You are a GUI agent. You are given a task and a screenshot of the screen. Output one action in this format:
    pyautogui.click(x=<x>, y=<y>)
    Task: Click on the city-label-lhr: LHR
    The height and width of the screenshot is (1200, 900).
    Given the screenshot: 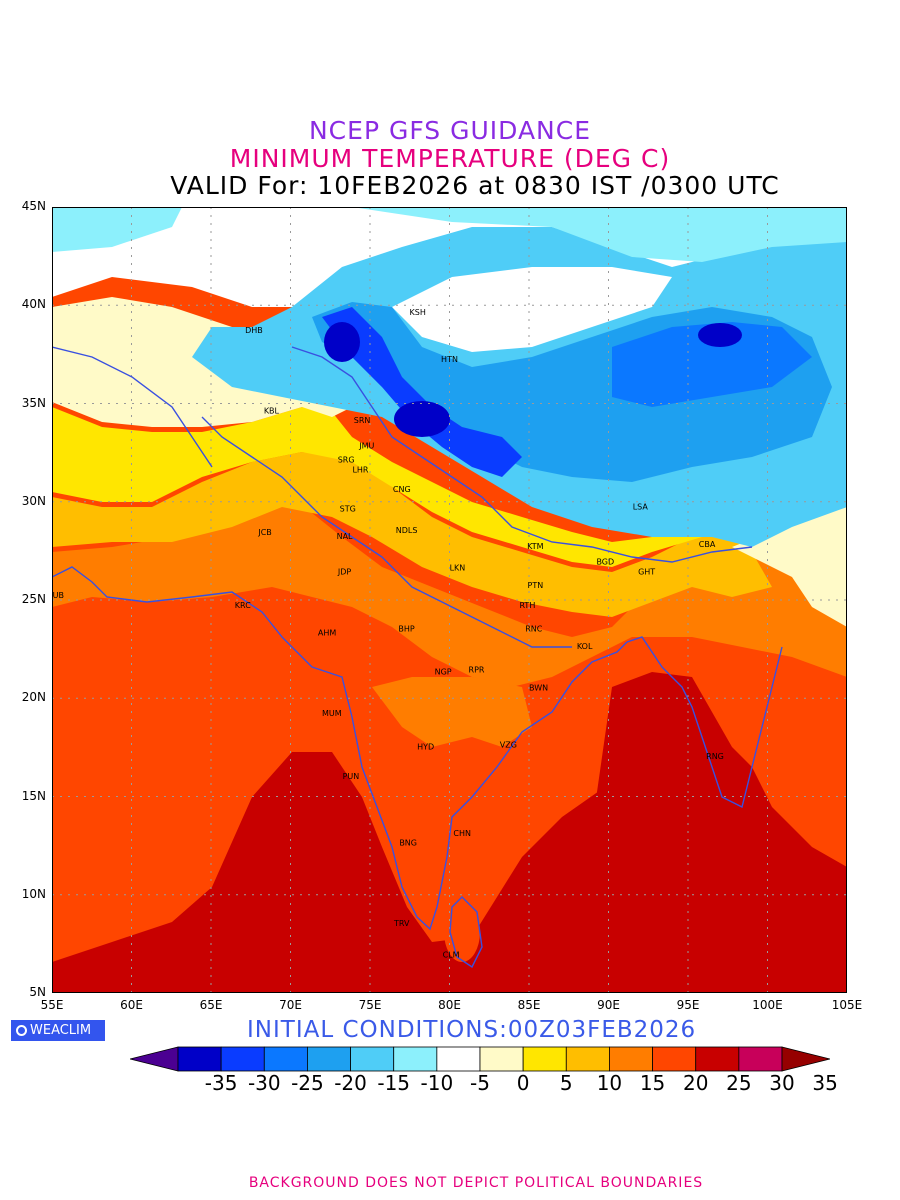 What is the action you would take?
    pyautogui.click(x=360, y=469)
    